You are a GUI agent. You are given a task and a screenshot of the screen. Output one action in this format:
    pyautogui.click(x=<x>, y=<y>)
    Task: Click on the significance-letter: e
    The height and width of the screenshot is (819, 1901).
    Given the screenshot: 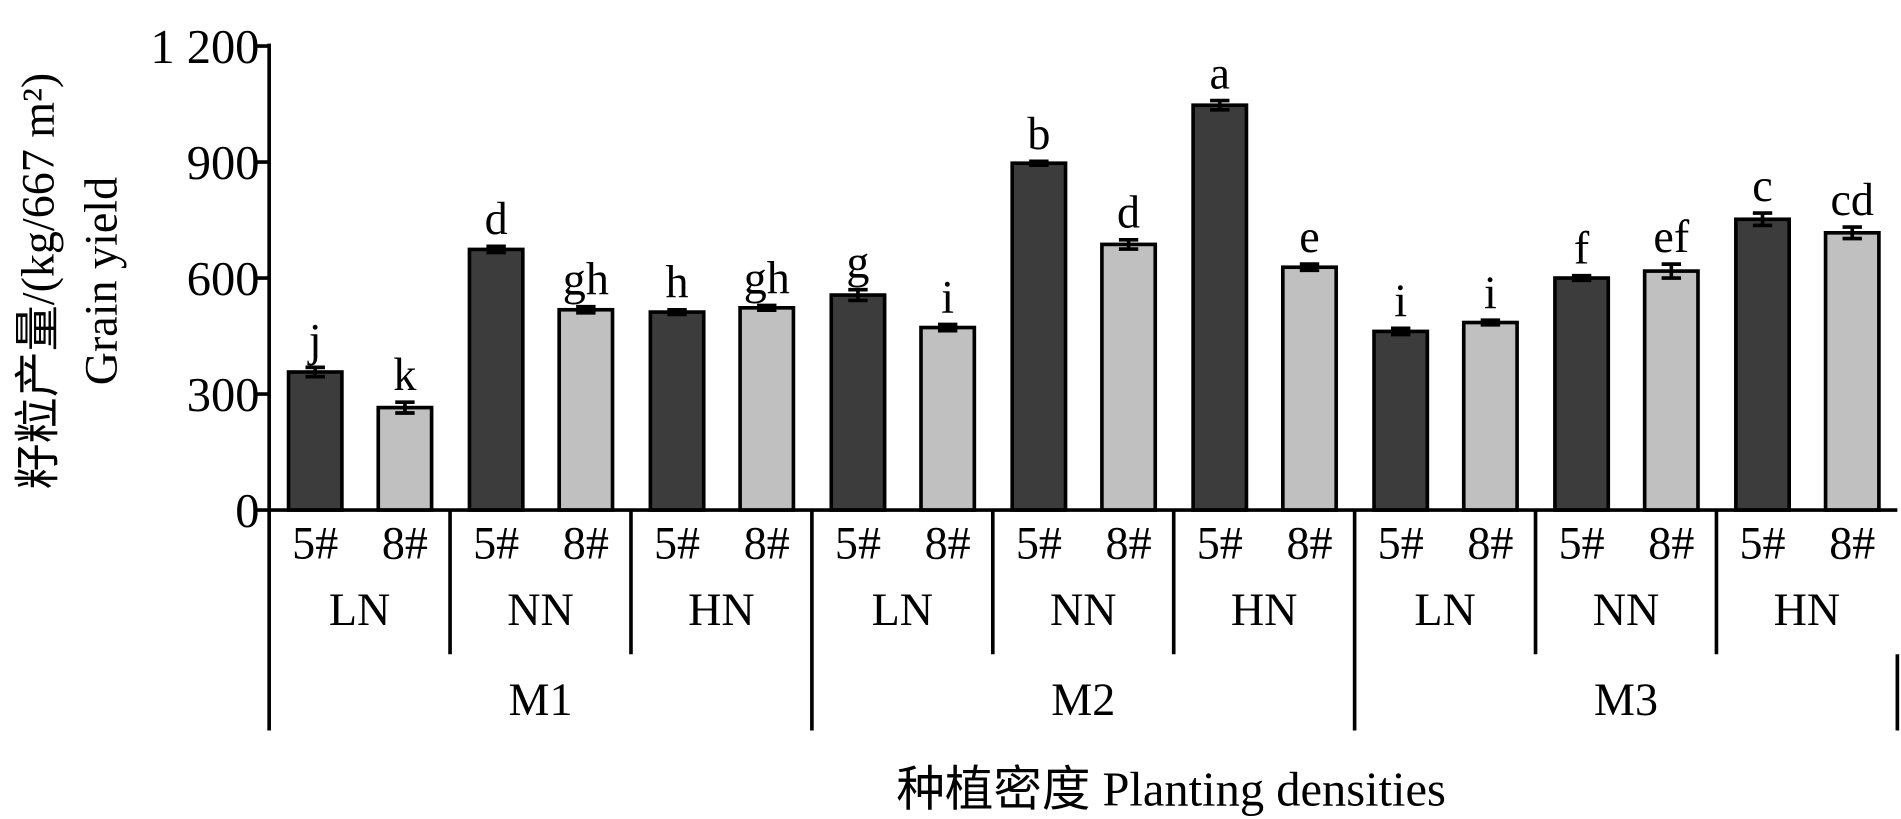 What is the action you would take?
    pyautogui.click(x=1309, y=236)
    